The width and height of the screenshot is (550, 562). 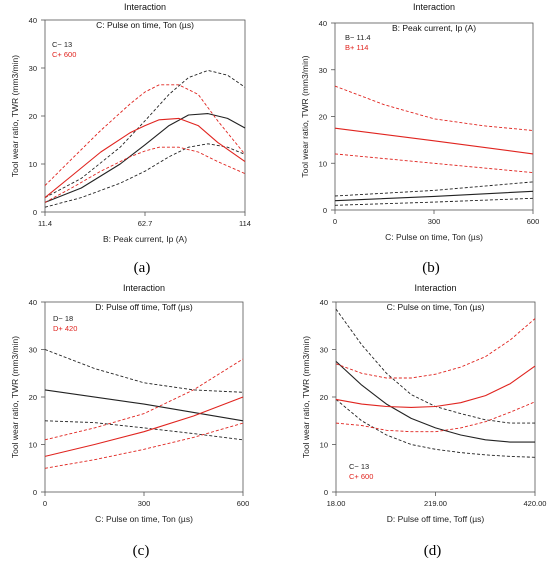 I want to click on panel-letter: (b), so click(x=431, y=268).